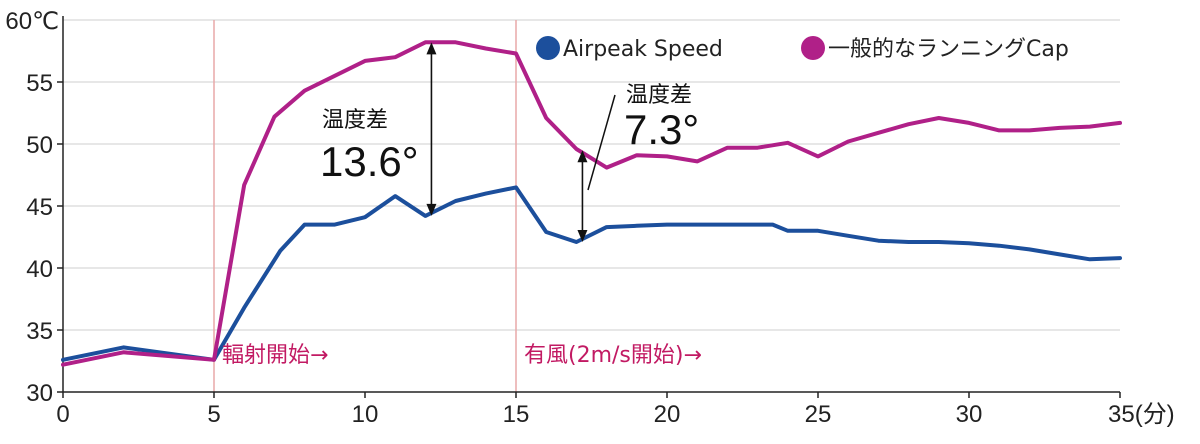 This screenshot has width=1200, height=444. I want to click on y-tick-label: 50, so click(39, 145).